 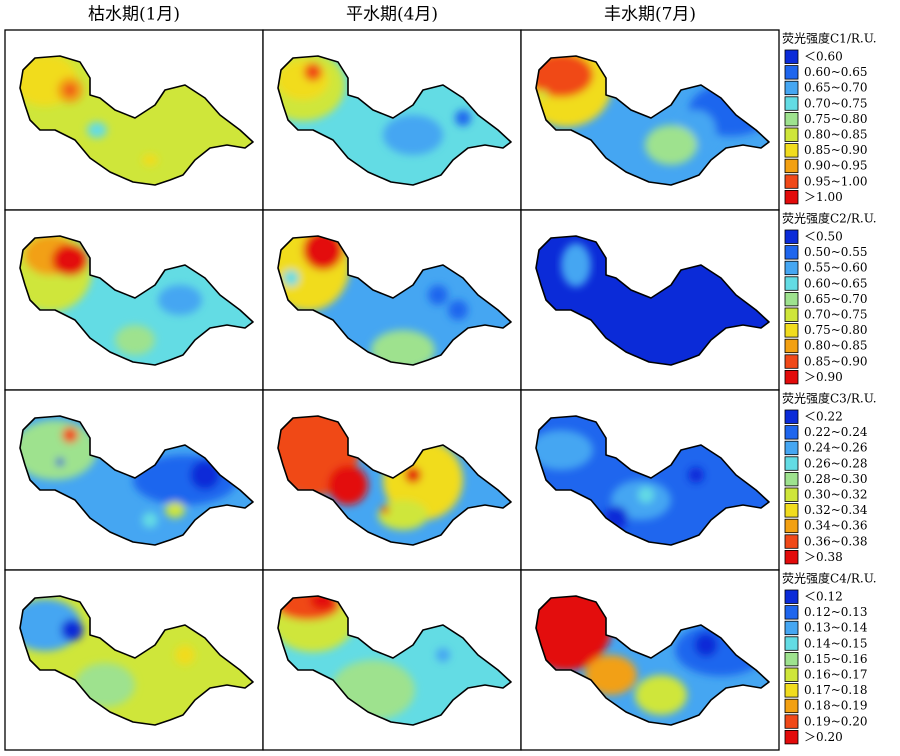 What do you see at coordinates (823, 197) in the screenshot?
I see `legend-label: ＞1.00` at bounding box center [823, 197].